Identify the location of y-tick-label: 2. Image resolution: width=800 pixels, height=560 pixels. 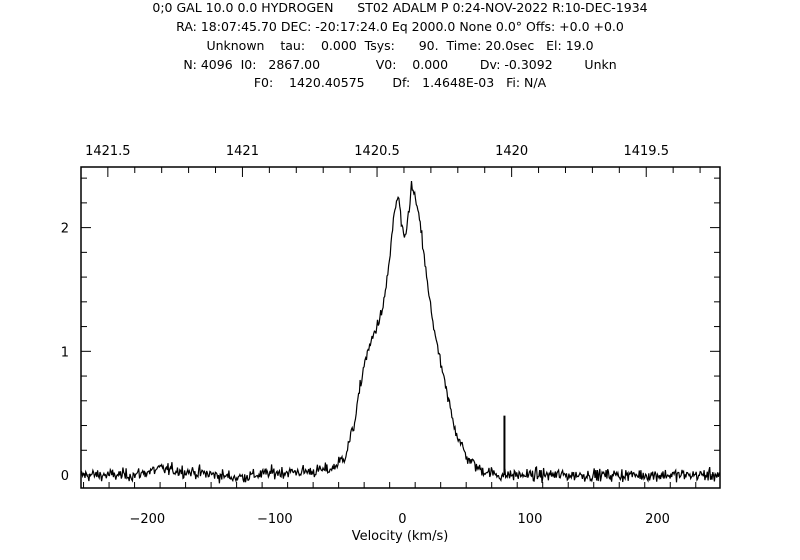
(65, 229).